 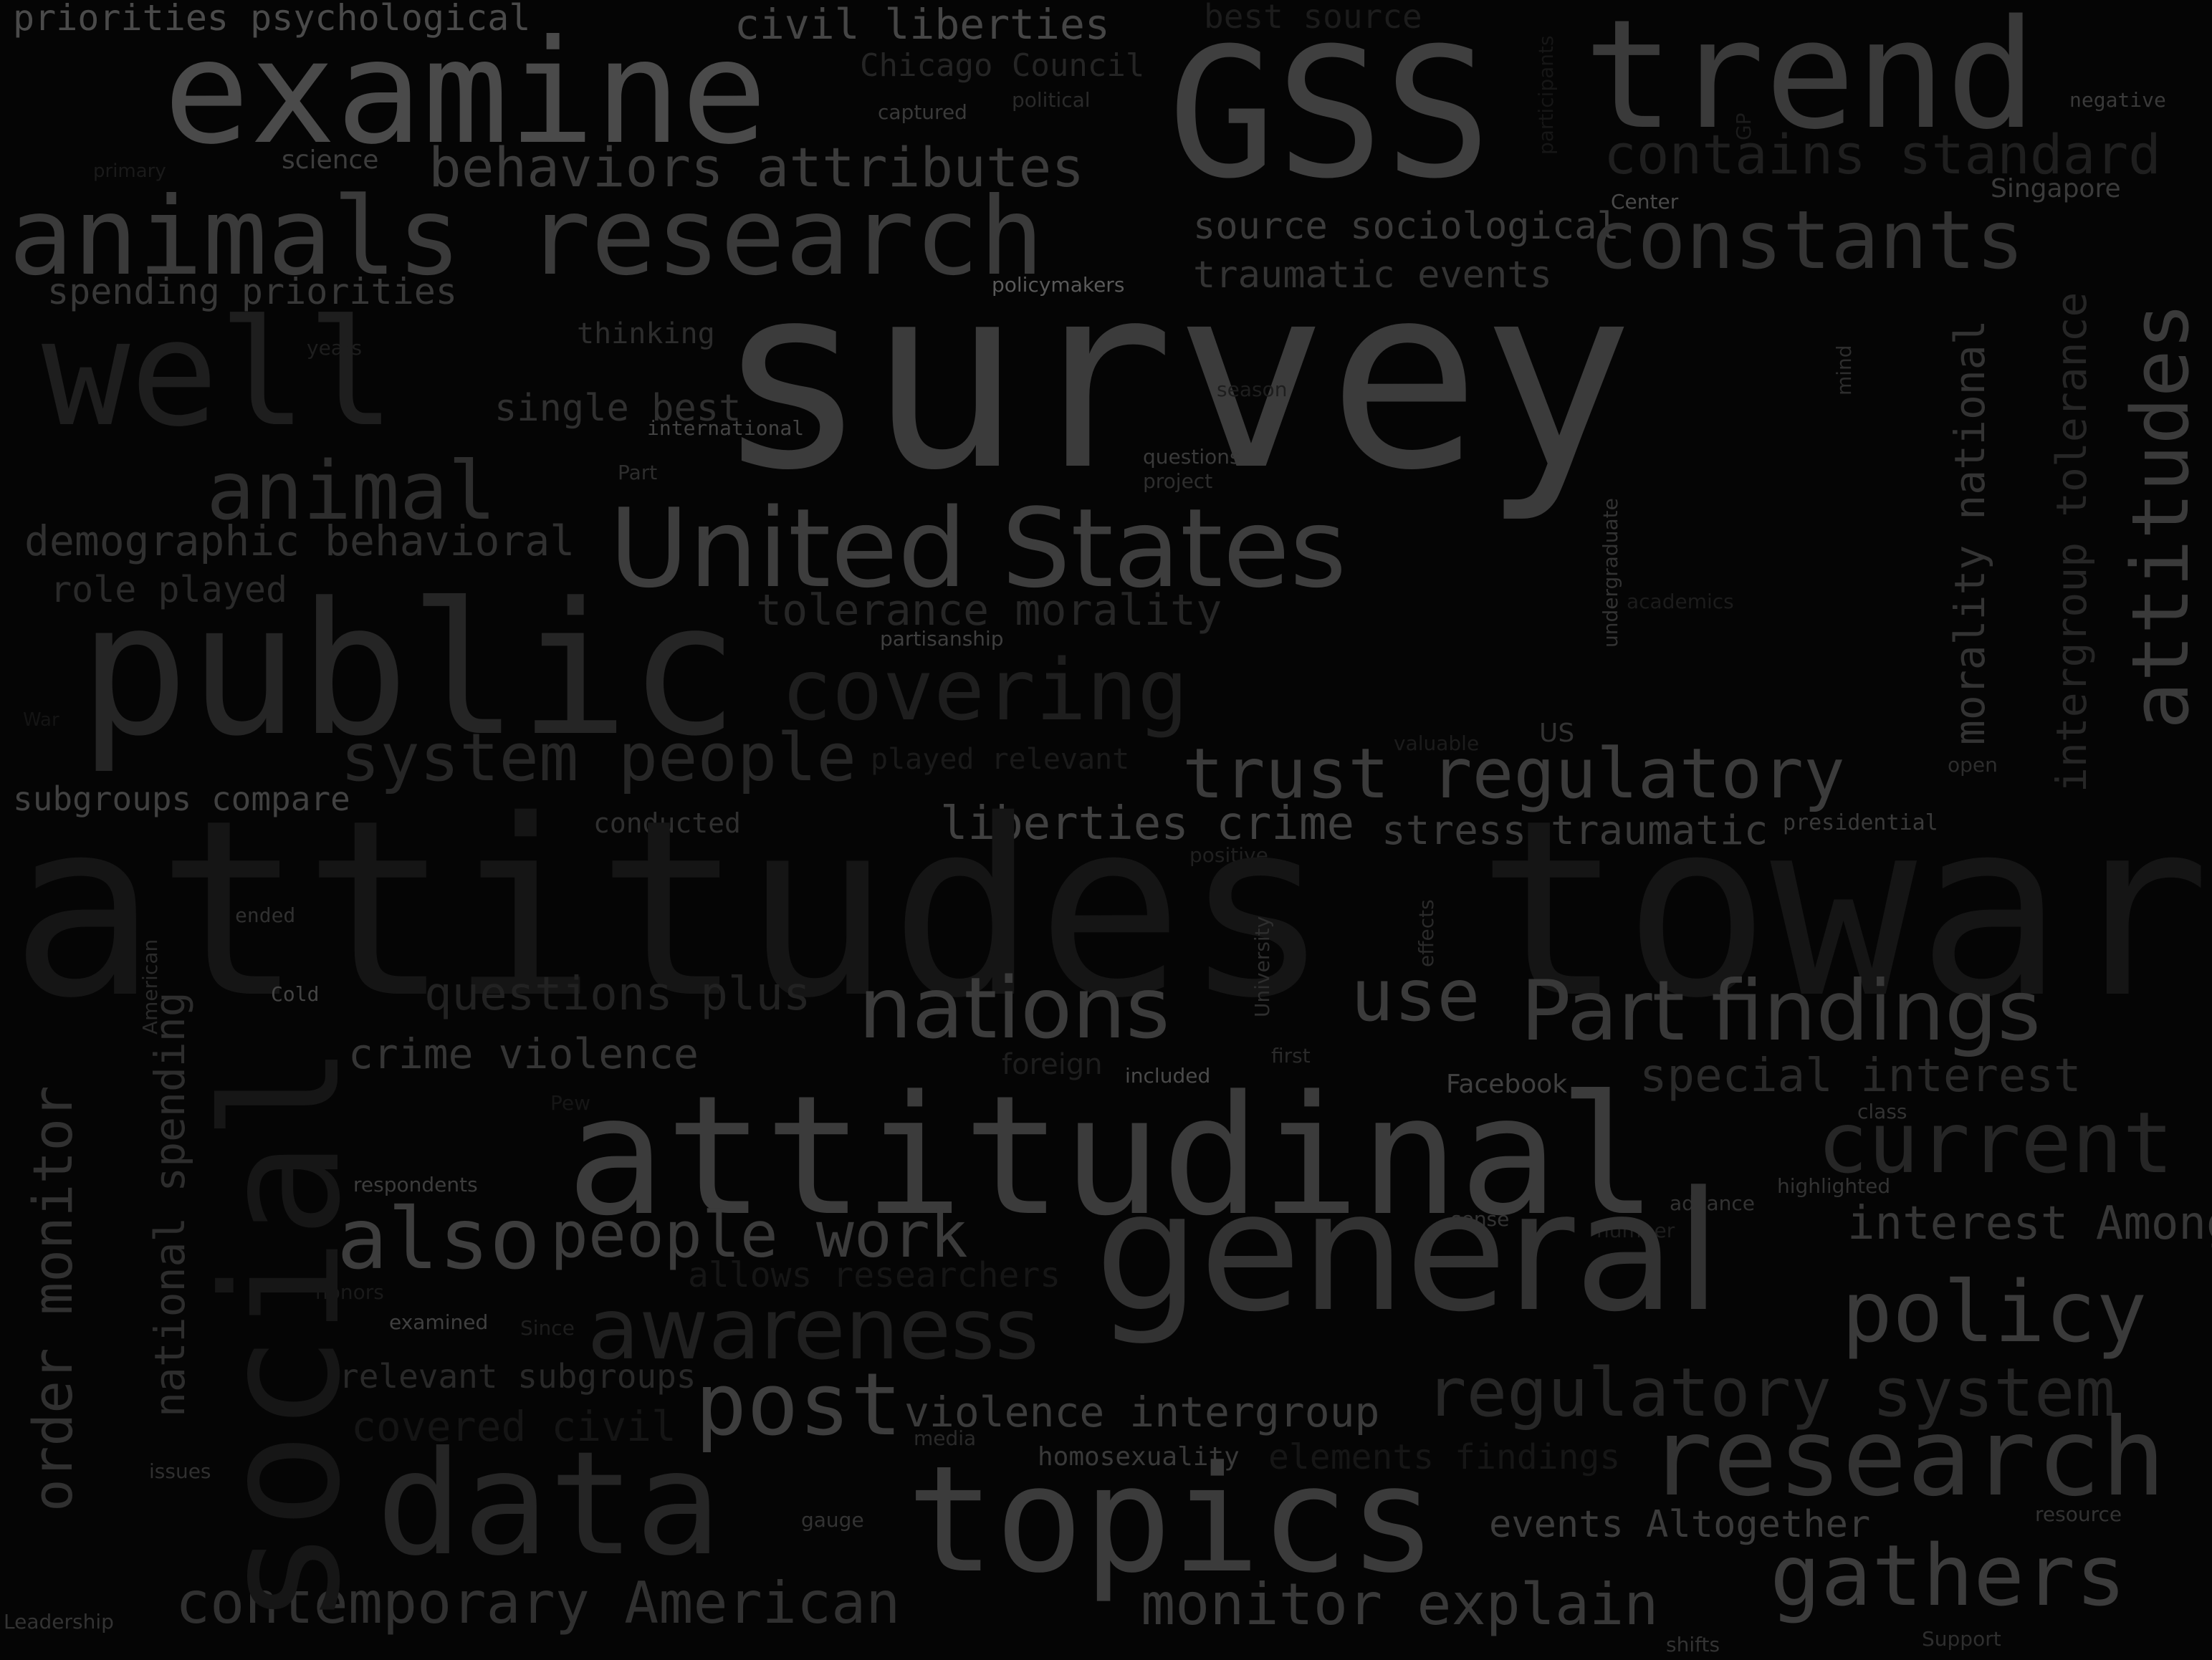 I want to click on word: allows researchers, so click(x=875, y=1275).